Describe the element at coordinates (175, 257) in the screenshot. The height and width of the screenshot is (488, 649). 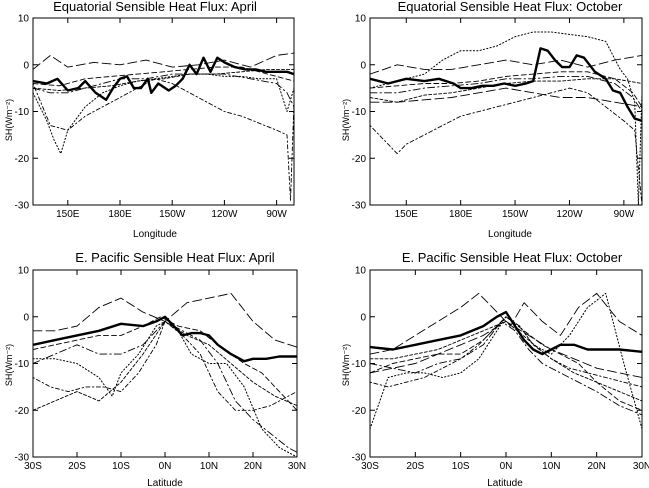
I see `panel-title: E. Pacific Sensible Heat Flux: April` at that location.